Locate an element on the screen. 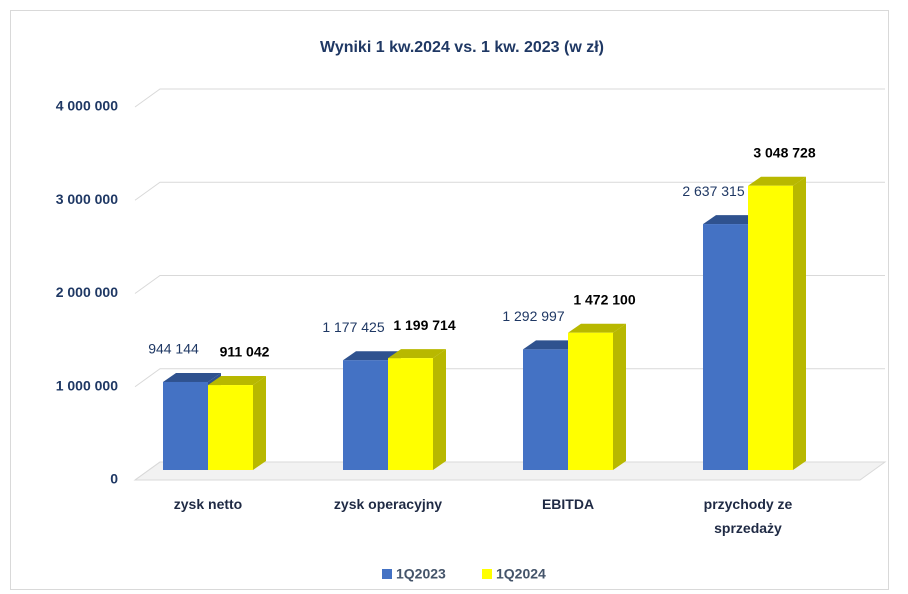  y-tick-label: 3 000 000 is located at coordinates (87, 199).